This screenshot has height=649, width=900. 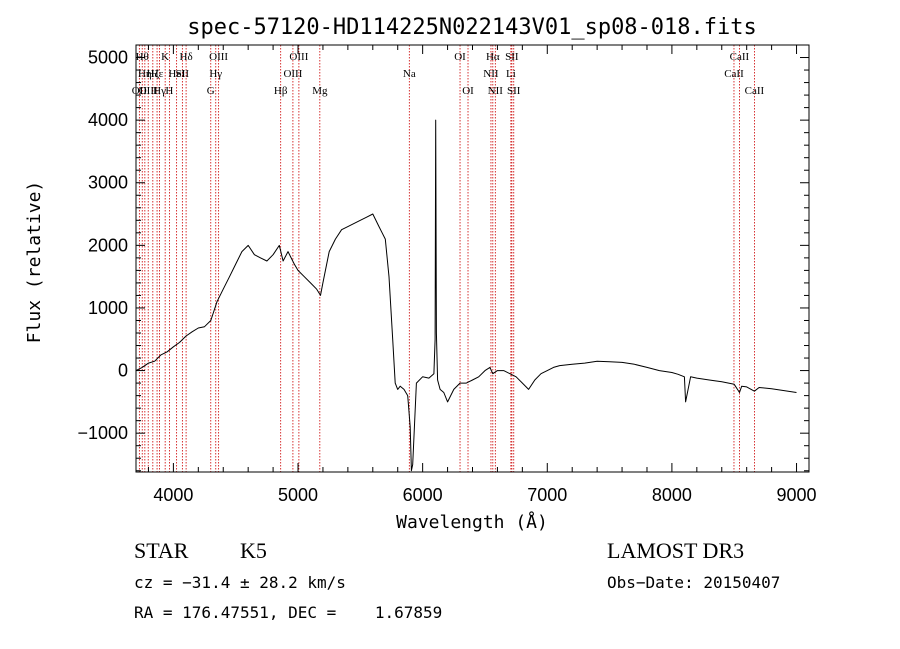 What do you see at coordinates (281, 91) in the screenshot?
I see `spectral-line-label: Hβ` at bounding box center [281, 91].